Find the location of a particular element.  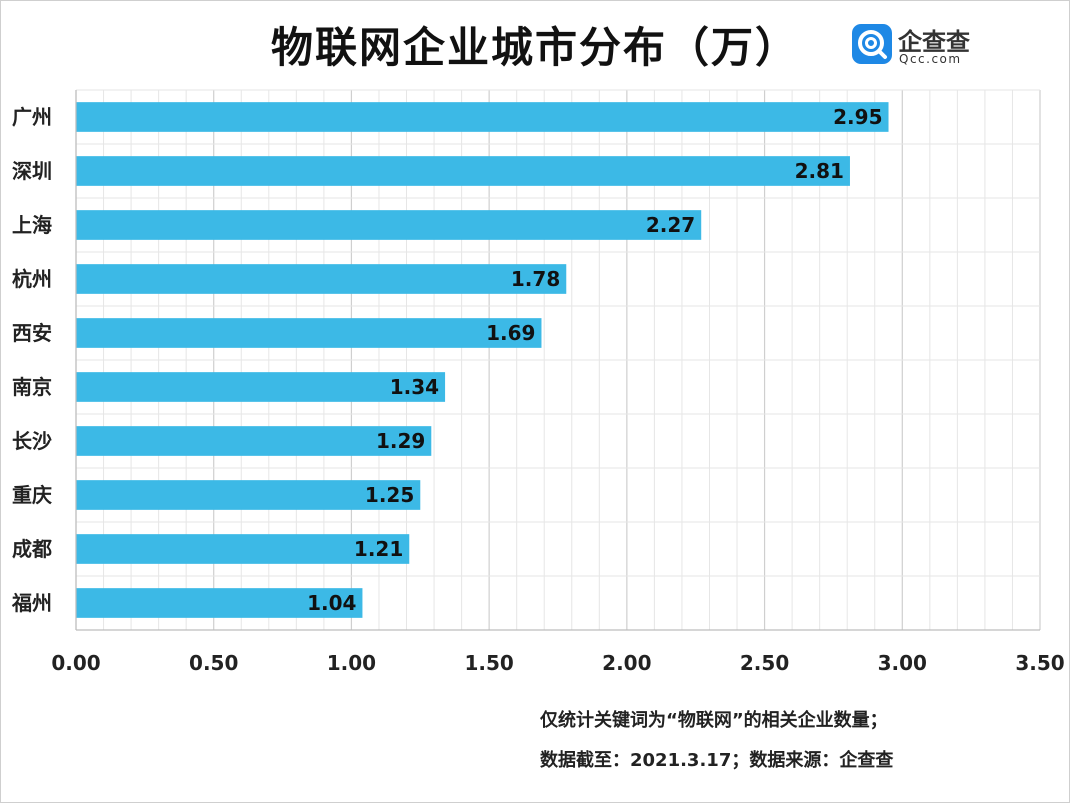

bar-value-label: 1.25 is located at coordinates (389, 495).